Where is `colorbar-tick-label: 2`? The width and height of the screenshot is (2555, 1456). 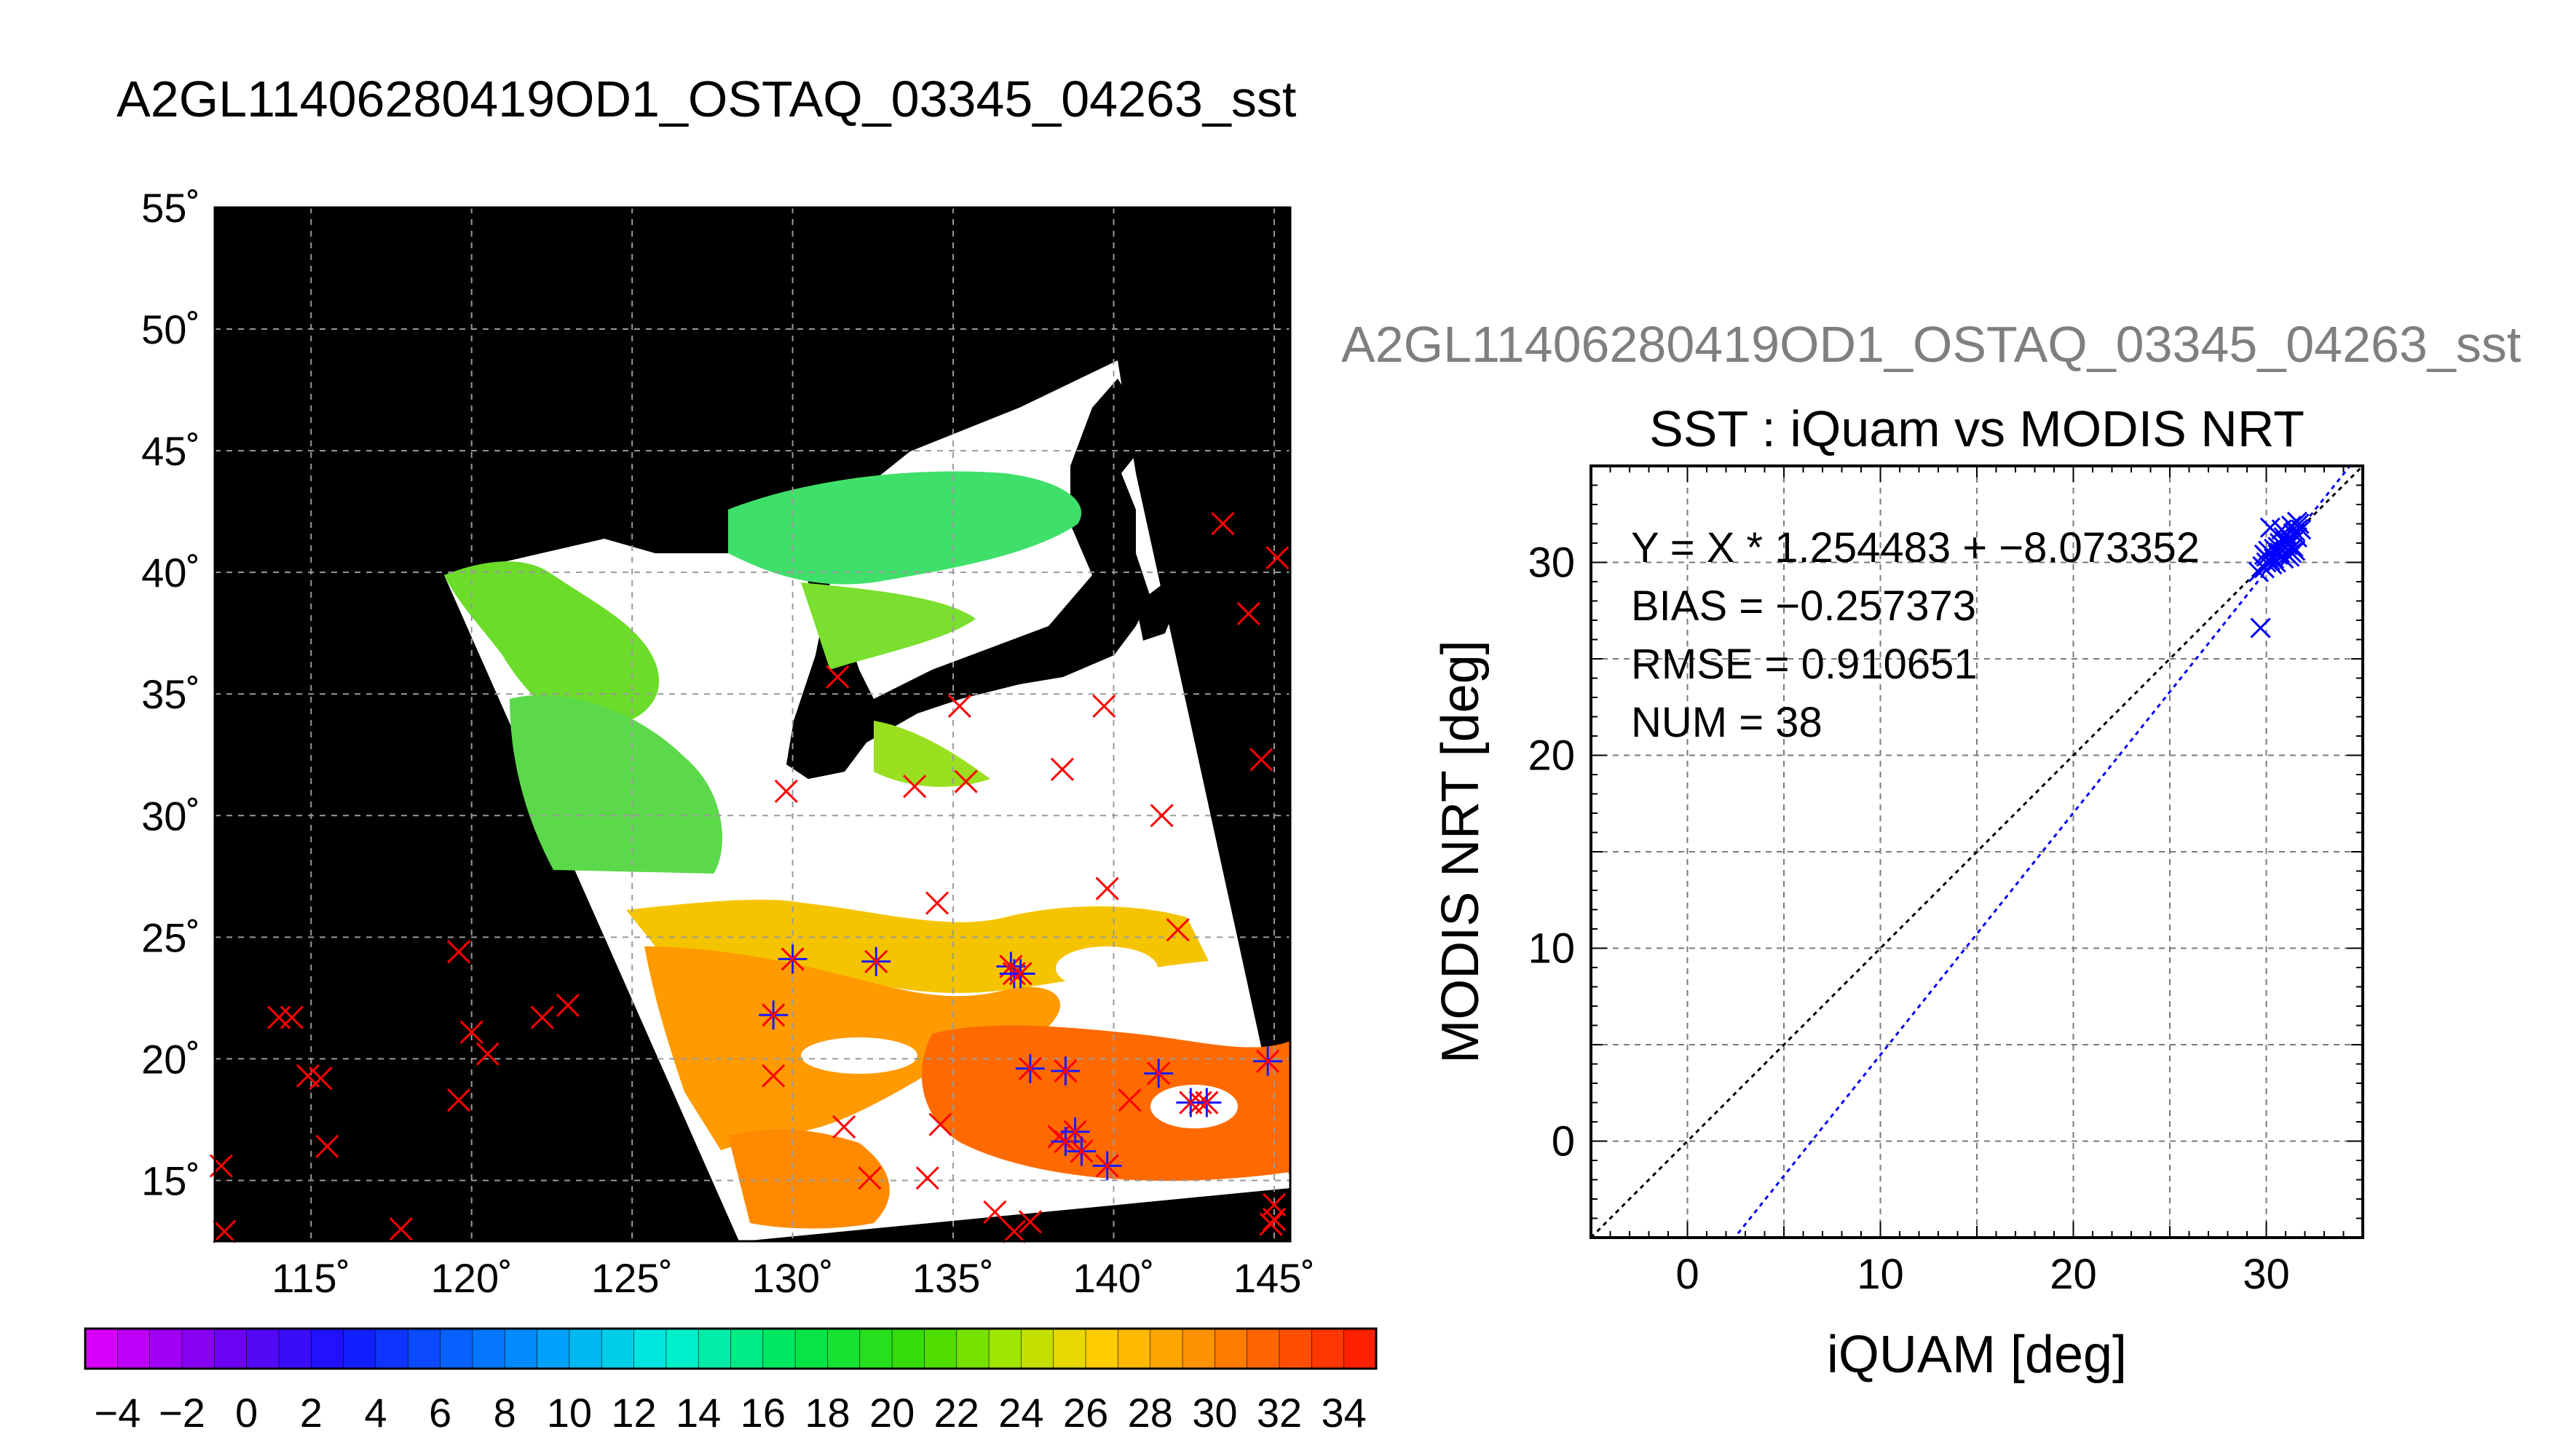 colorbar-tick-label: 2 is located at coordinates (311, 1413).